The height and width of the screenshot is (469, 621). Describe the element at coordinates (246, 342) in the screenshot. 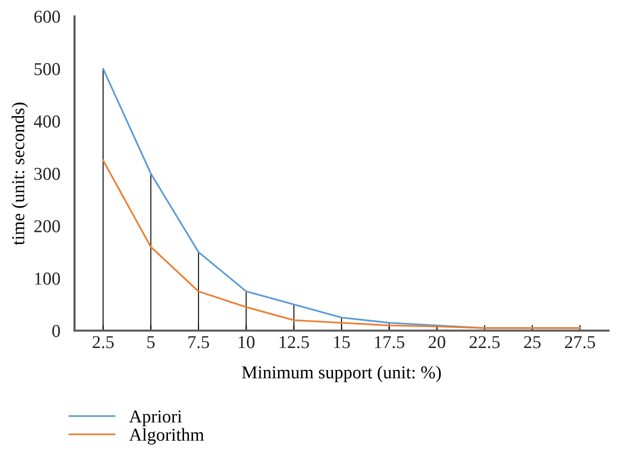

I see `x-tick-label: 10` at that location.